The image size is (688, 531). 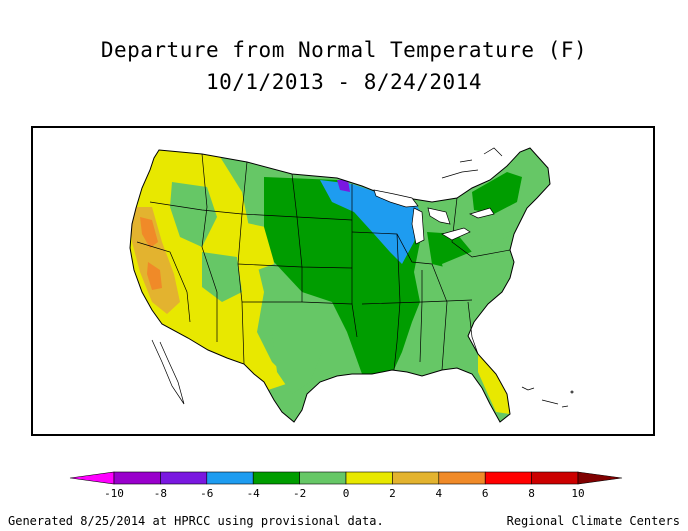 I want to click on legend-tick-label: 10, so click(x=577, y=493).